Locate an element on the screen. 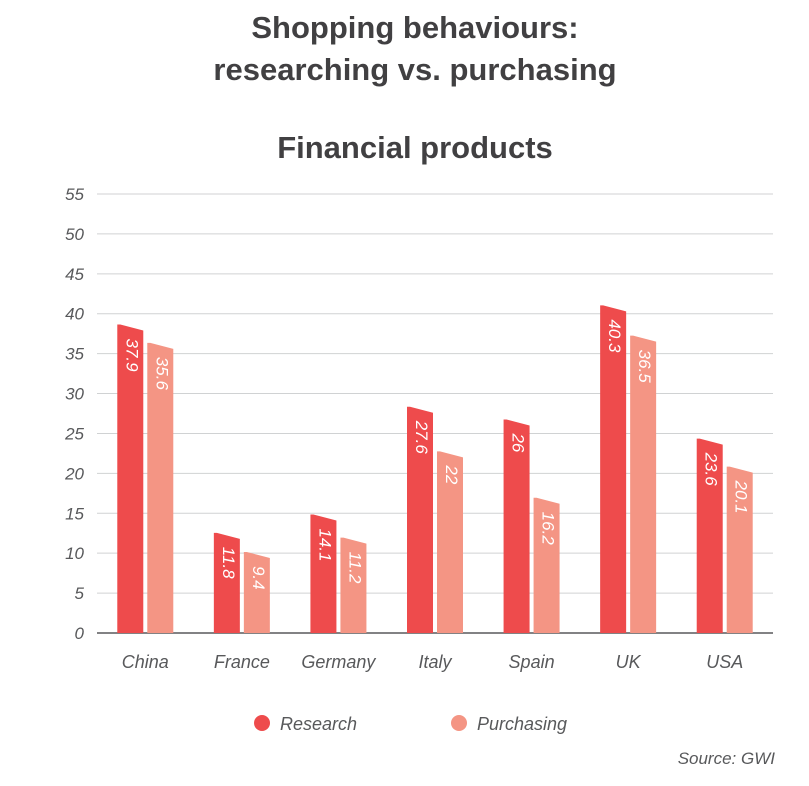 The height and width of the screenshot is (786, 809). data-label: 23.6 is located at coordinates (711, 469).